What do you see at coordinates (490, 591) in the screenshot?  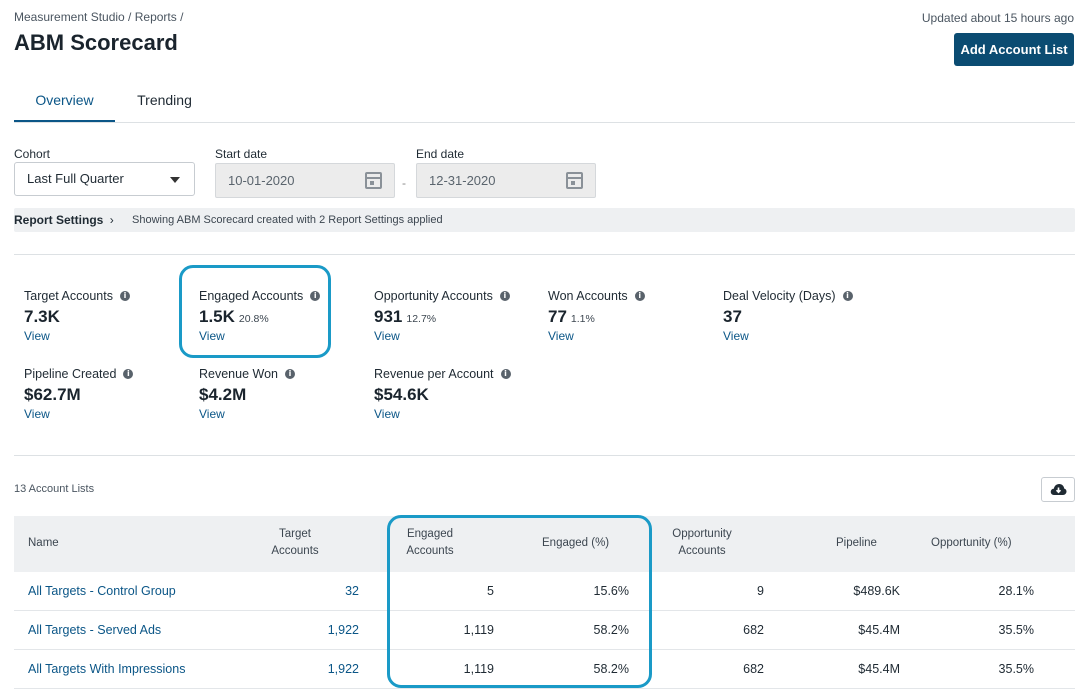 I see `engaged-accounts-value: 5` at bounding box center [490, 591].